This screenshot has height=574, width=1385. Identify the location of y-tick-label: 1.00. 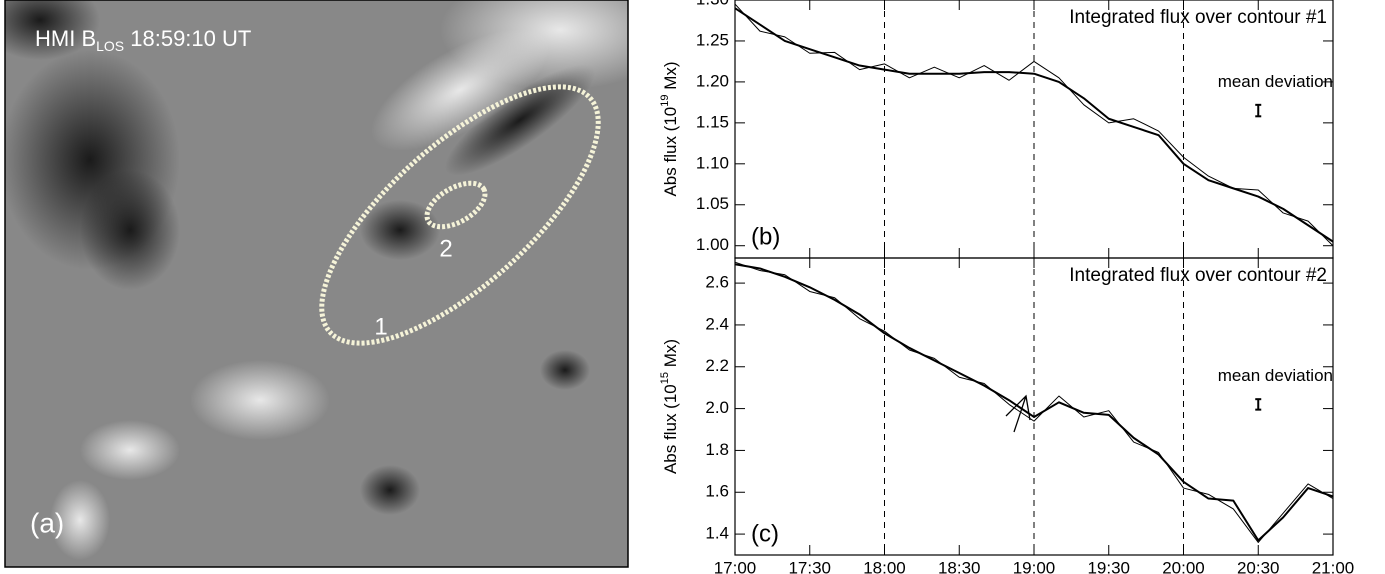
(712, 244).